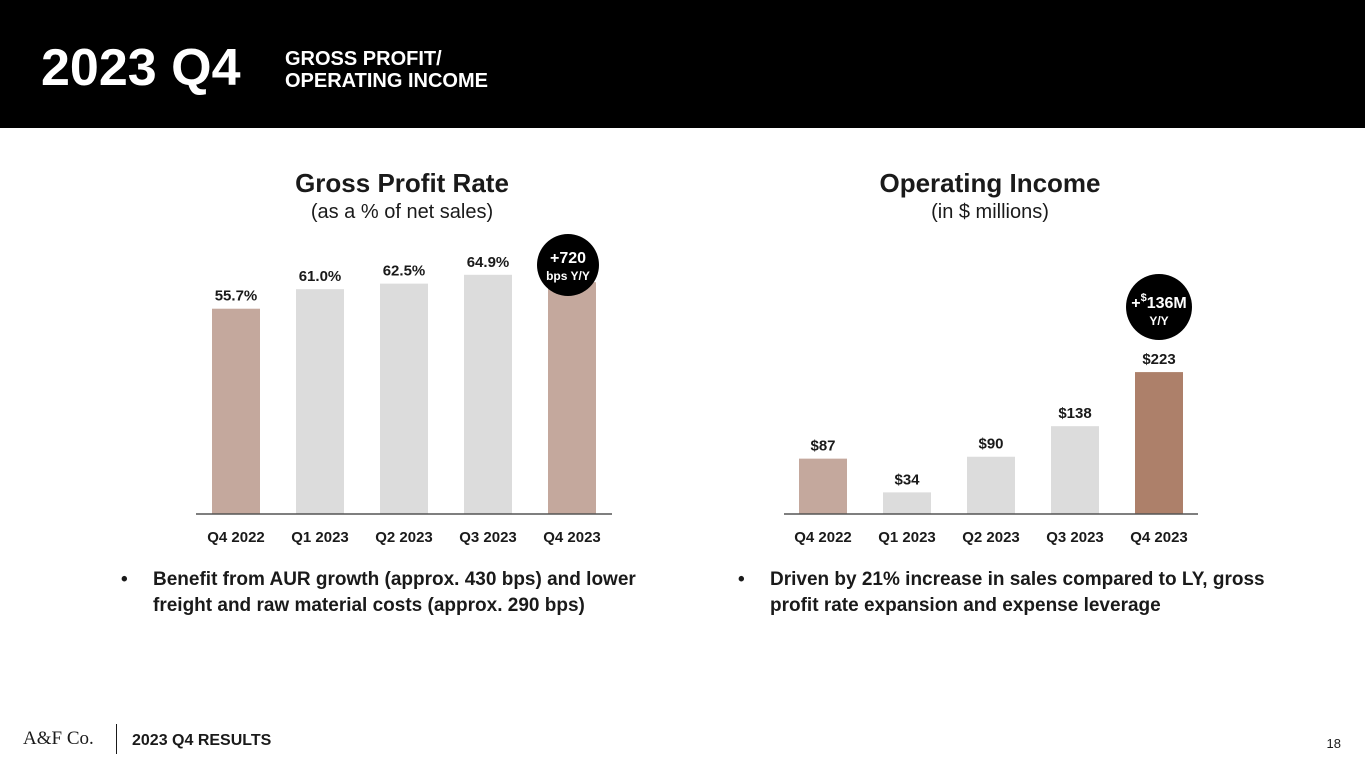 The width and height of the screenshot is (1365, 768). I want to click on page-title: 2023 Q4, so click(141, 68).